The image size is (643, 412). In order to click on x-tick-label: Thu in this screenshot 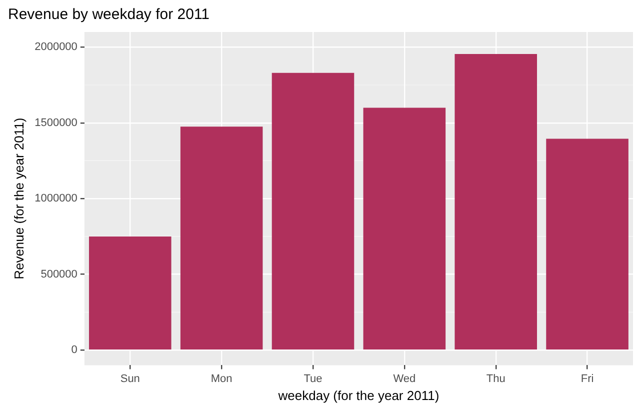, I will do `click(496, 378)`.